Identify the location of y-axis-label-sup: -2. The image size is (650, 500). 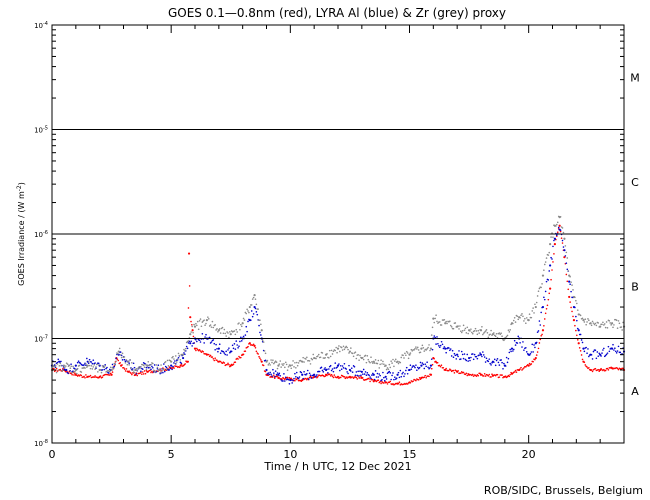
(19, 188).